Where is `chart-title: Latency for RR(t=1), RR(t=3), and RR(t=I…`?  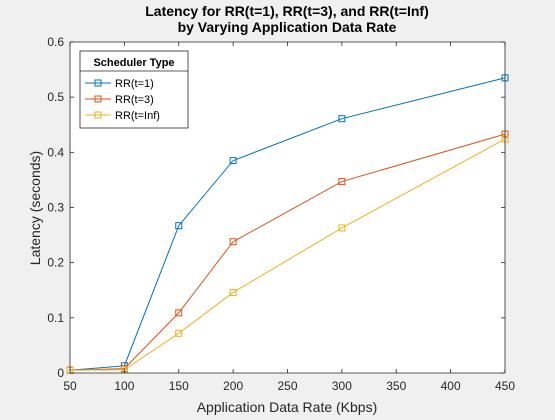 chart-title: Latency for RR(t=1), RR(t=3), and RR(t=I… is located at coordinates (287, 11).